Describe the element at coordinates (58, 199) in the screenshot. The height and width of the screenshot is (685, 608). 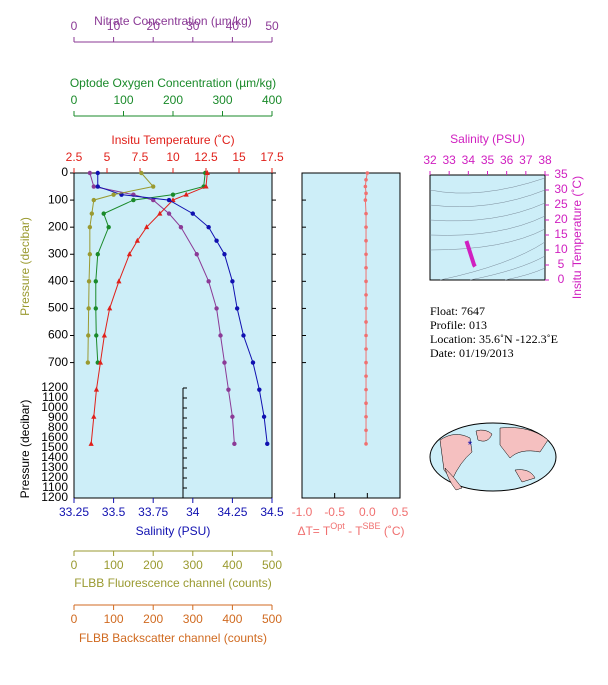
I see `y-tick-label: 100` at that location.